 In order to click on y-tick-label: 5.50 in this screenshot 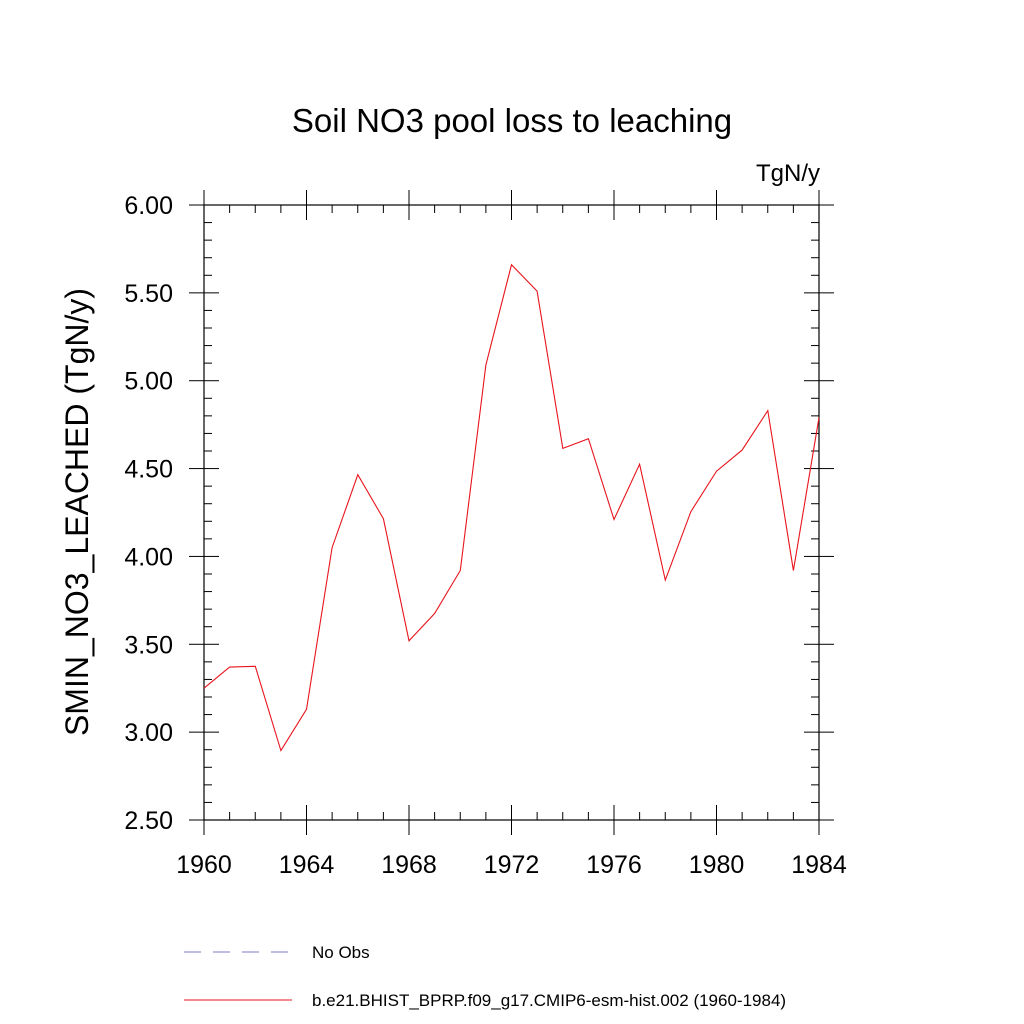, I will do `click(148, 294)`.